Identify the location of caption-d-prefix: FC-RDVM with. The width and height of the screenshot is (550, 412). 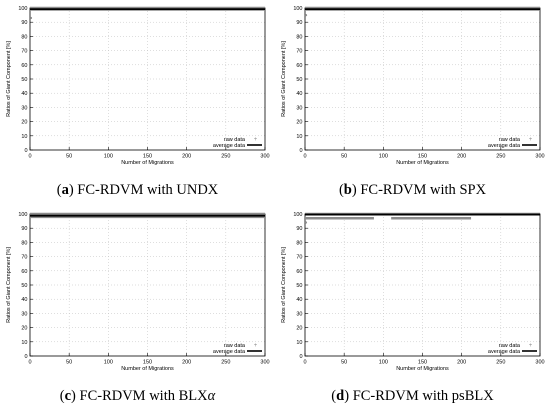
(402, 396).